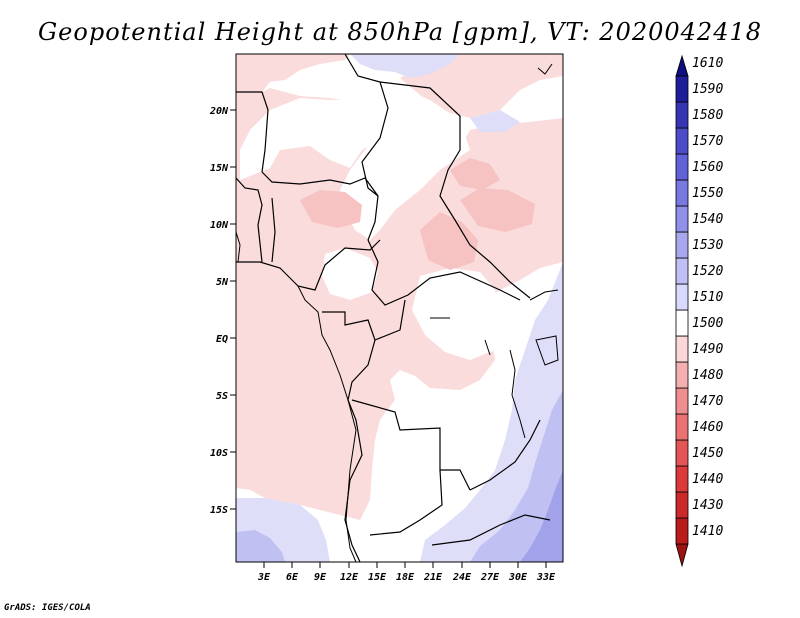 This screenshot has width=800, height=618. Describe the element at coordinates (546, 577) in the screenshot. I see `svg-text: 33E` at that location.